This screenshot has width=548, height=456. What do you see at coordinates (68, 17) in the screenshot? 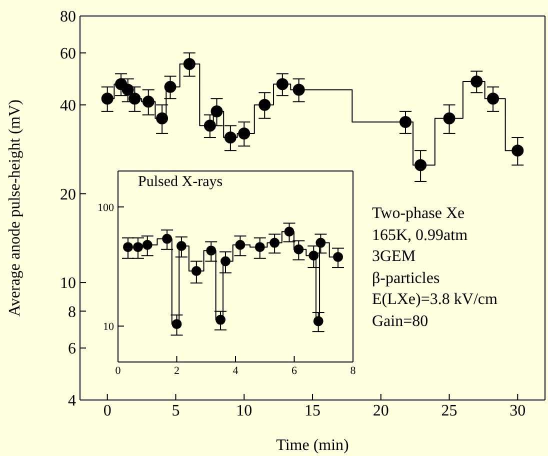
I see `y-tick-label: 80` at bounding box center [68, 17].